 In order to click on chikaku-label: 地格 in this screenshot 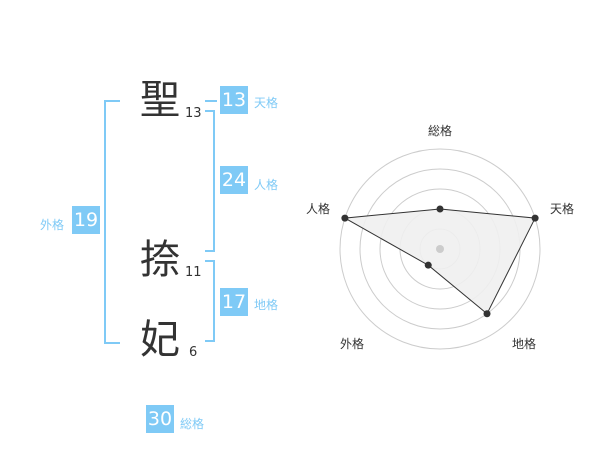, I will do `click(266, 305)`.